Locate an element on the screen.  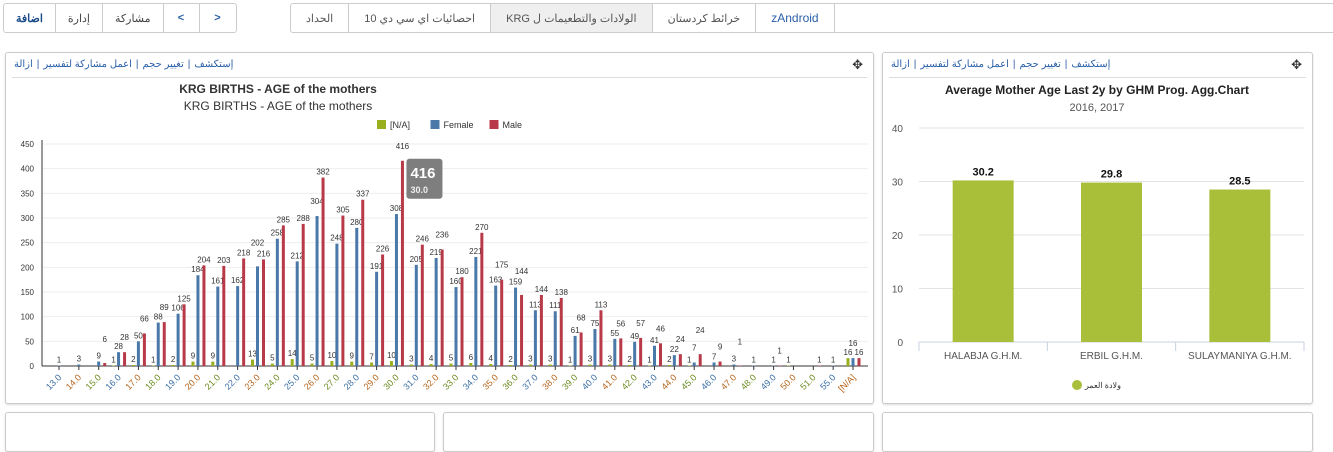
x-tick-label: 15.0 is located at coordinates (93, 381).